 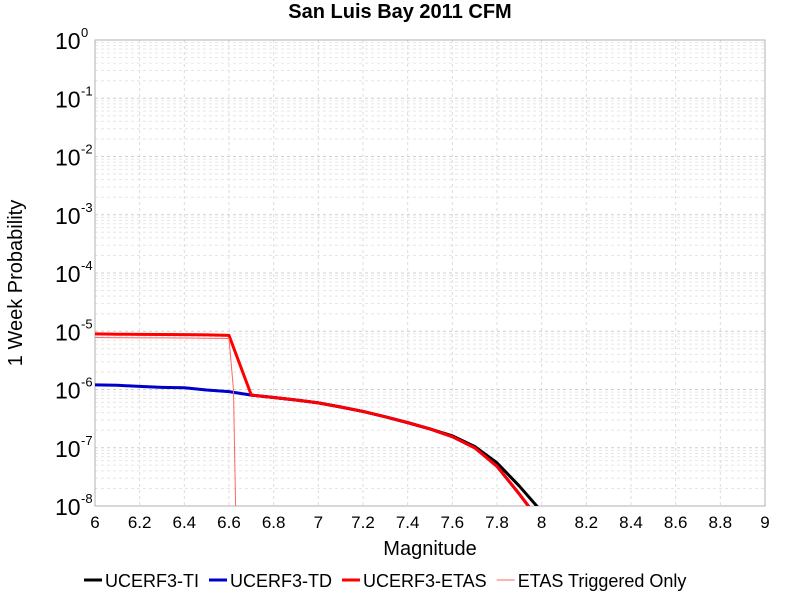 What do you see at coordinates (721, 522) in the screenshot?
I see `x-tick-label: 8.8` at bounding box center [721, 522].